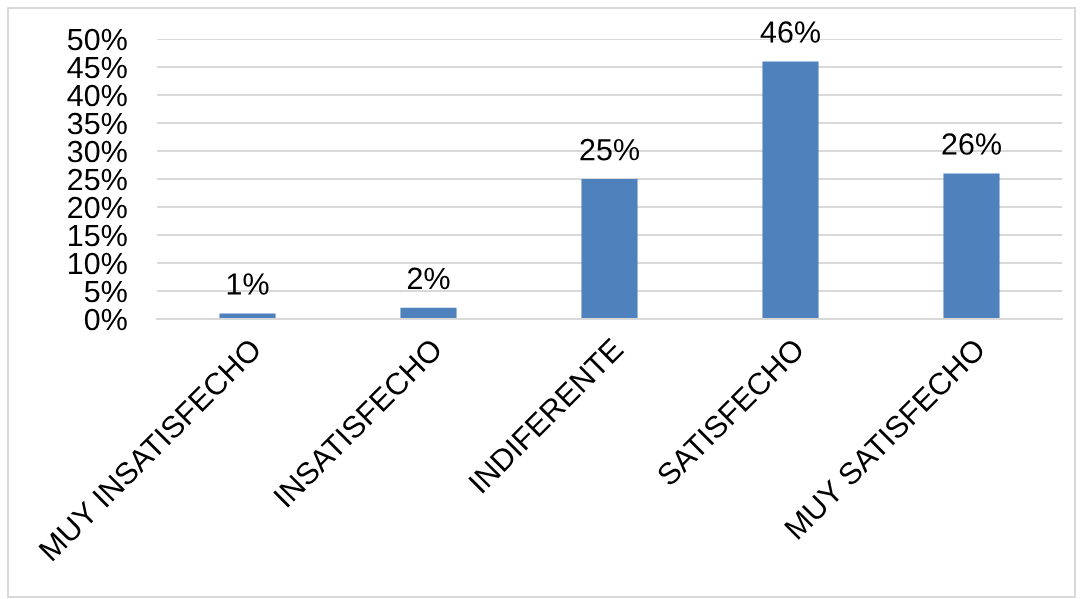 Image resolution: width=1080 pixels, height=599 pixels. Describe the element at coordinates (97, 151) in the screenshot. I see `y-tick-label: 30%` at that location.